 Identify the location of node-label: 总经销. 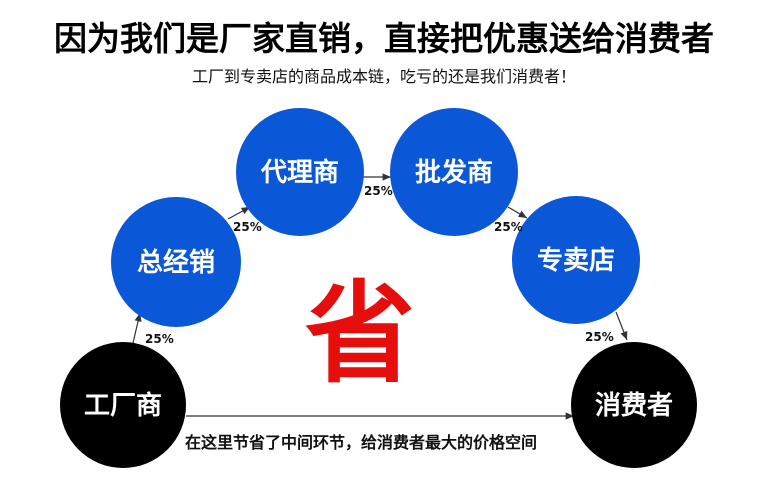
(176, 262).